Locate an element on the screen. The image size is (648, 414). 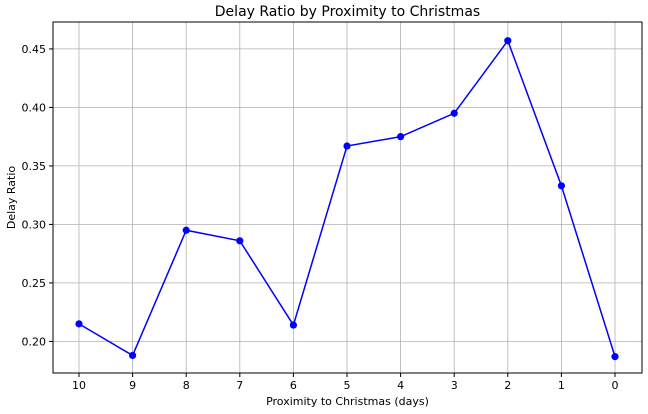
y-tick-label: 0.30 is located at coordinates (34, 224).